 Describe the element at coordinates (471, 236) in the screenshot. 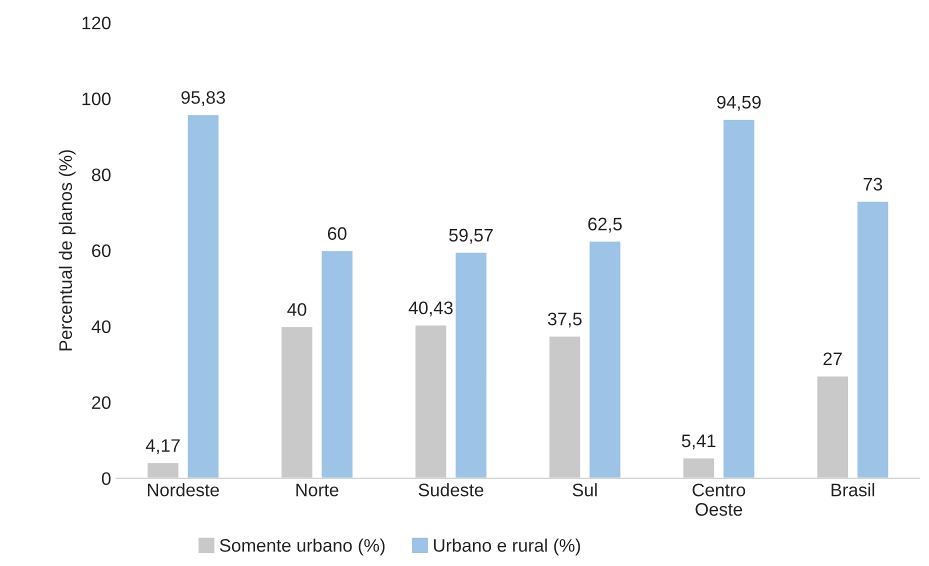

I see `data-label: 59,57` at that location.